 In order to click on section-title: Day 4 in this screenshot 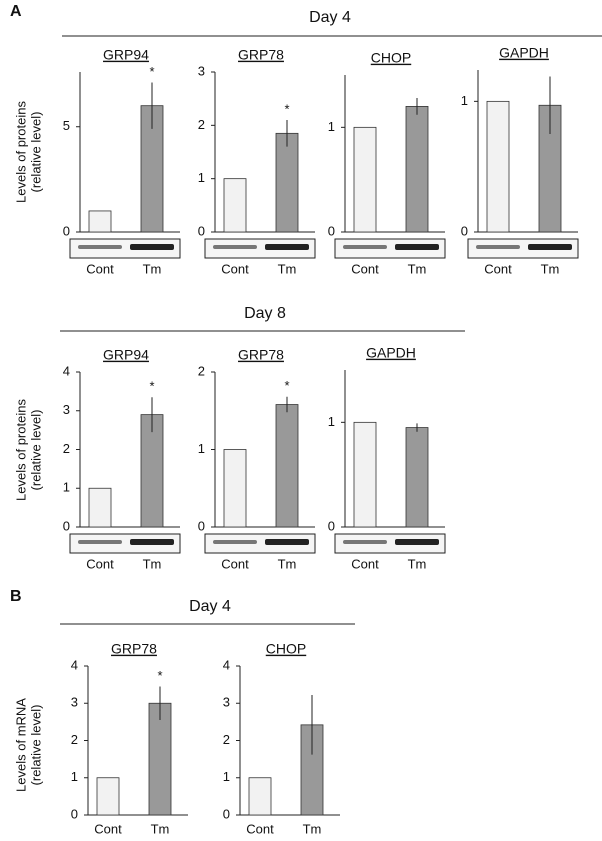, I will do `click(210, 606)`.